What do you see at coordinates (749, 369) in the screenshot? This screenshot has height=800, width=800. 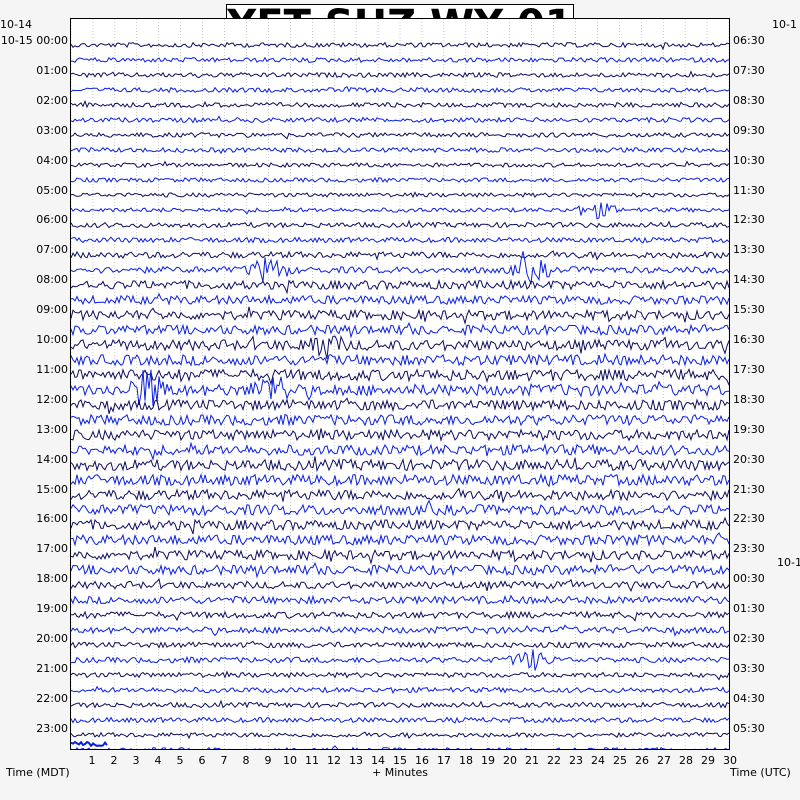 I see `right-hour-label: 17:30` at bounding box center [749, 369].